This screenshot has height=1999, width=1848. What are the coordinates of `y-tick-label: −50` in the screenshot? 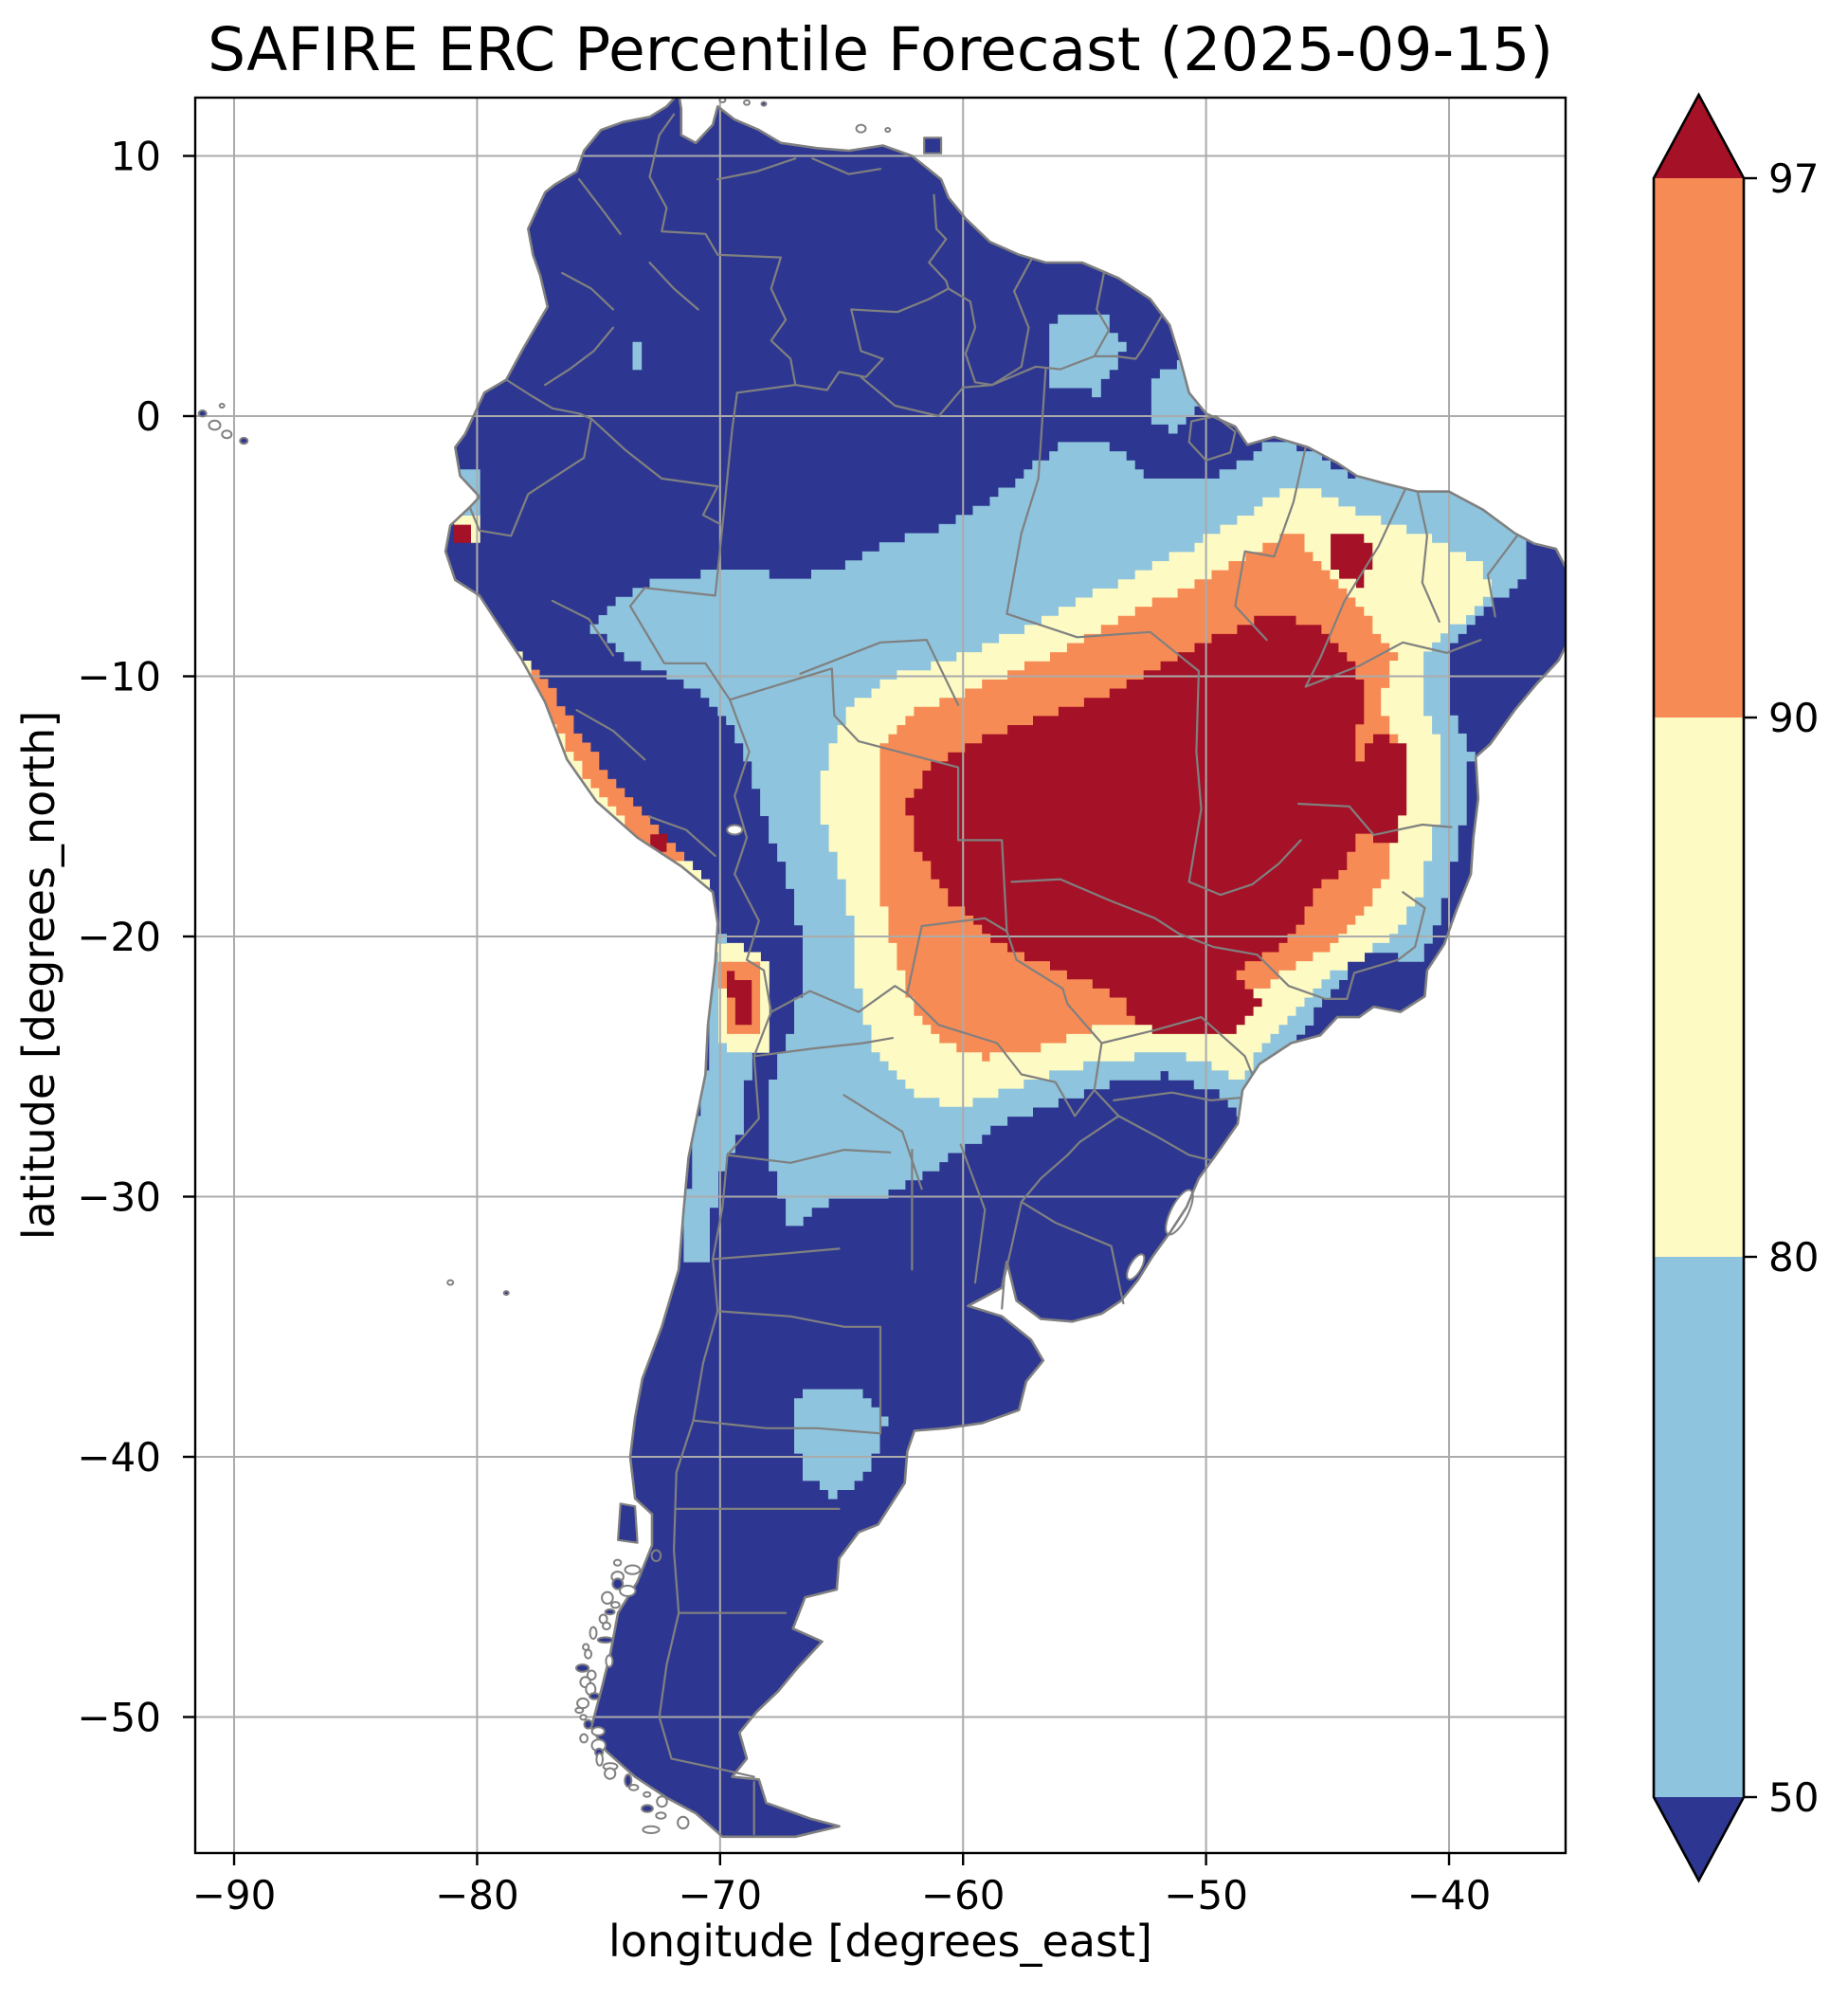 It's located at (119, 1718).